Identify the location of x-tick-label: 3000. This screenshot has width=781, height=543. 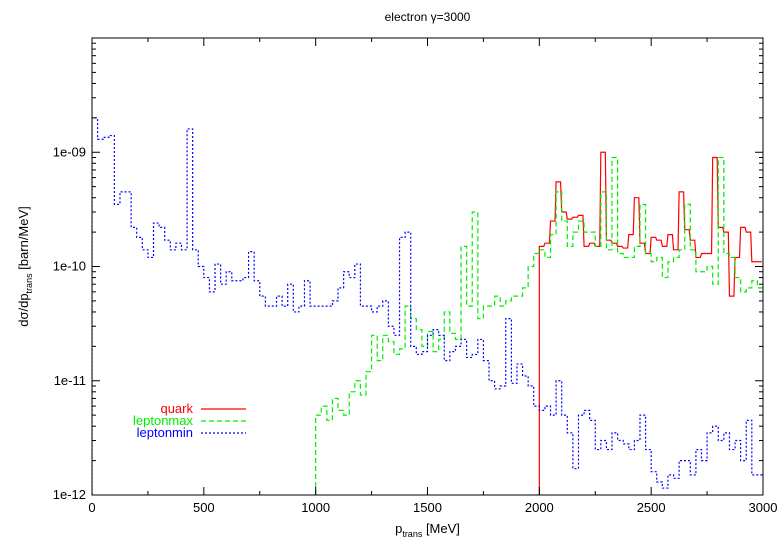
(763, 507).